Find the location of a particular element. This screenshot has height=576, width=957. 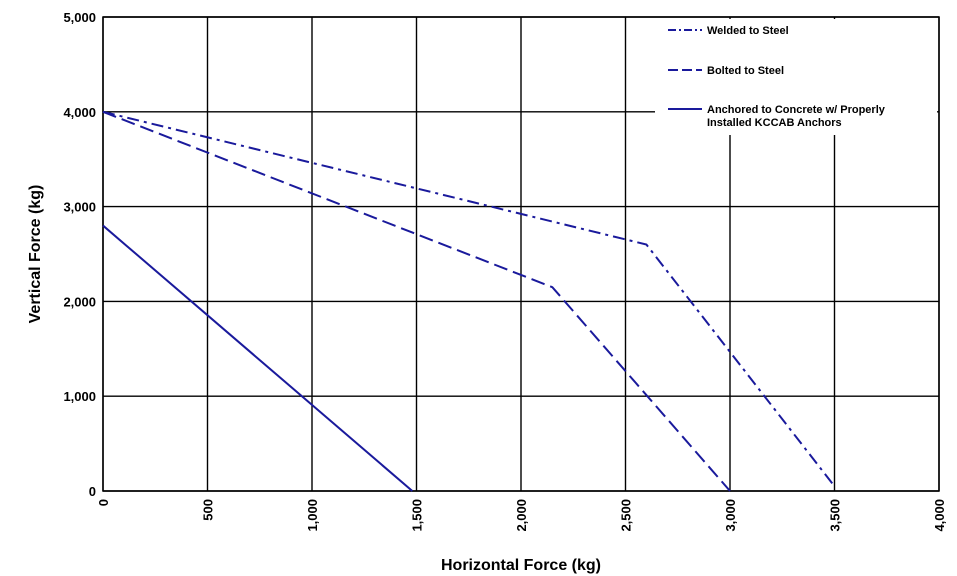

x-tick-label: 0 is located at coordinates (103, 502).